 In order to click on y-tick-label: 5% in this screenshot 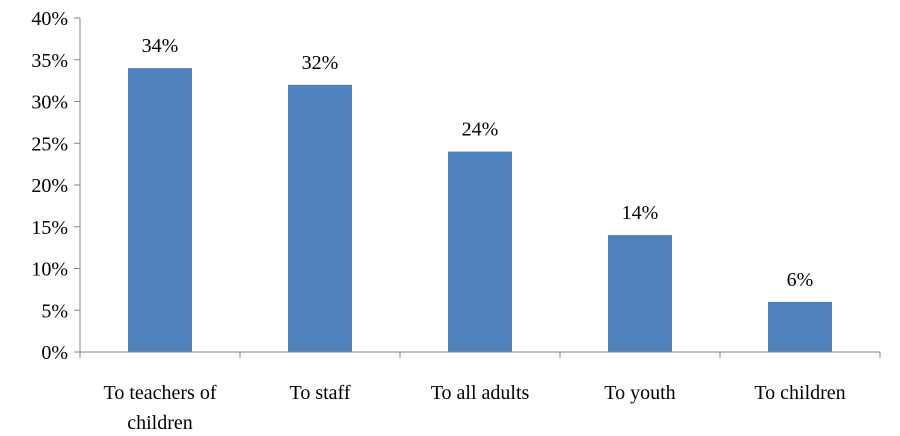, I will do `click(54, 311)`.